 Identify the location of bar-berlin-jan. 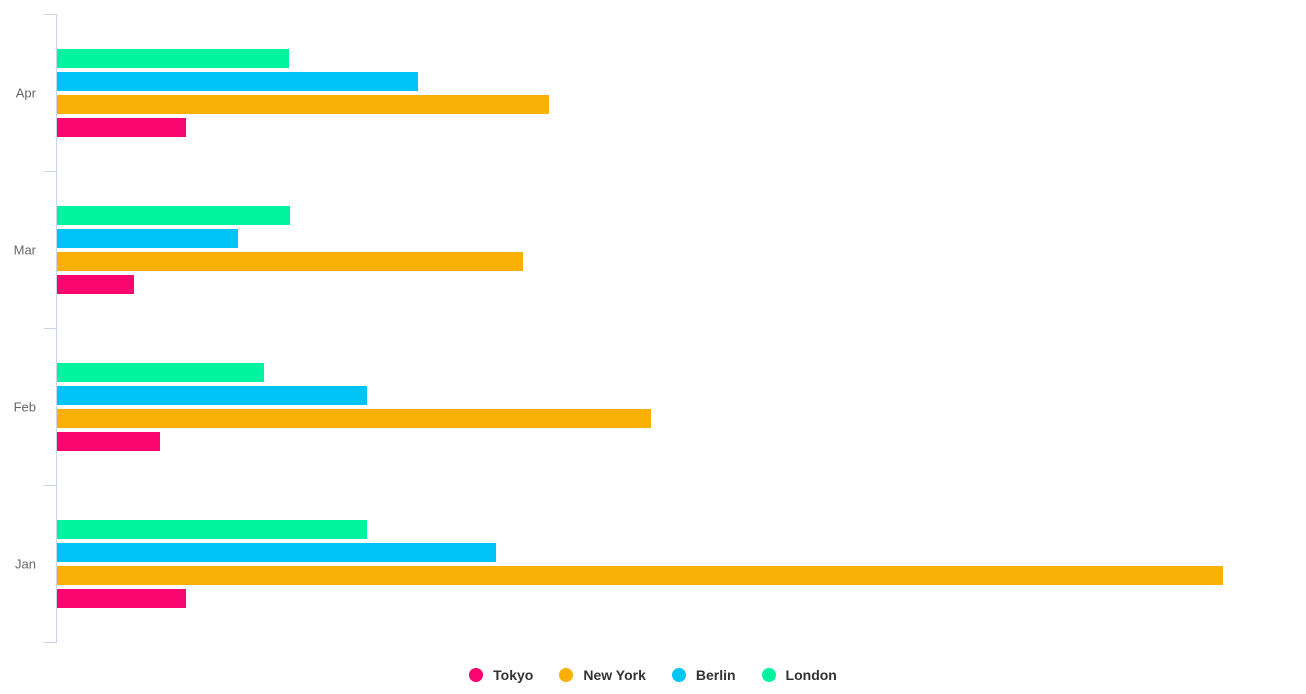
(276, 553).